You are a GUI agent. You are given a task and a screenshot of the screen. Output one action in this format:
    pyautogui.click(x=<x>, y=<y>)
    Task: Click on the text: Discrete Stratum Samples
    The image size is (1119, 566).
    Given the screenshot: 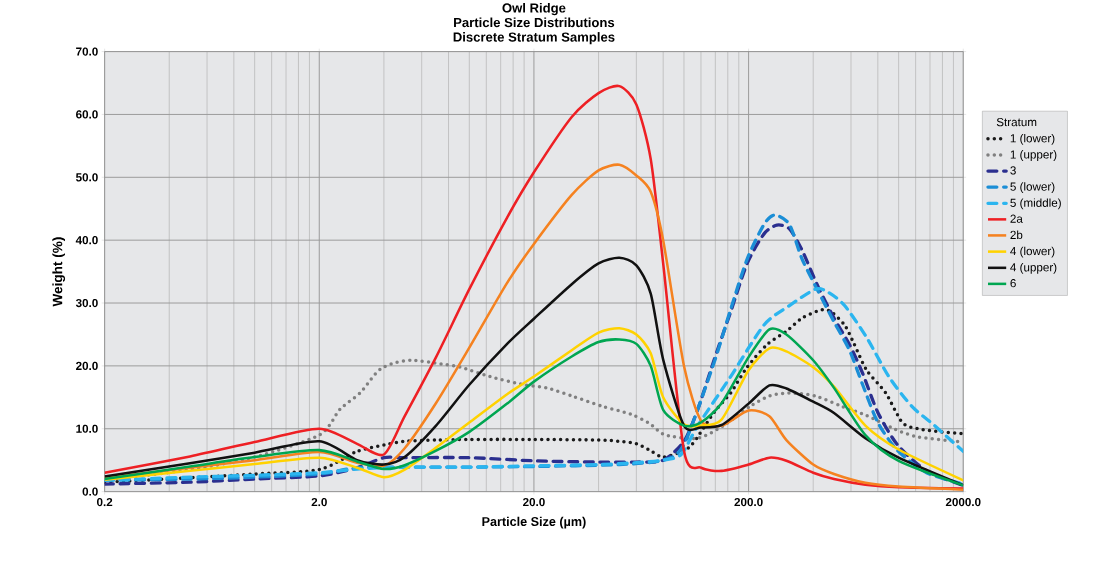 What is the action you would take?
    pyautogui.click(x=534, y=38)
    